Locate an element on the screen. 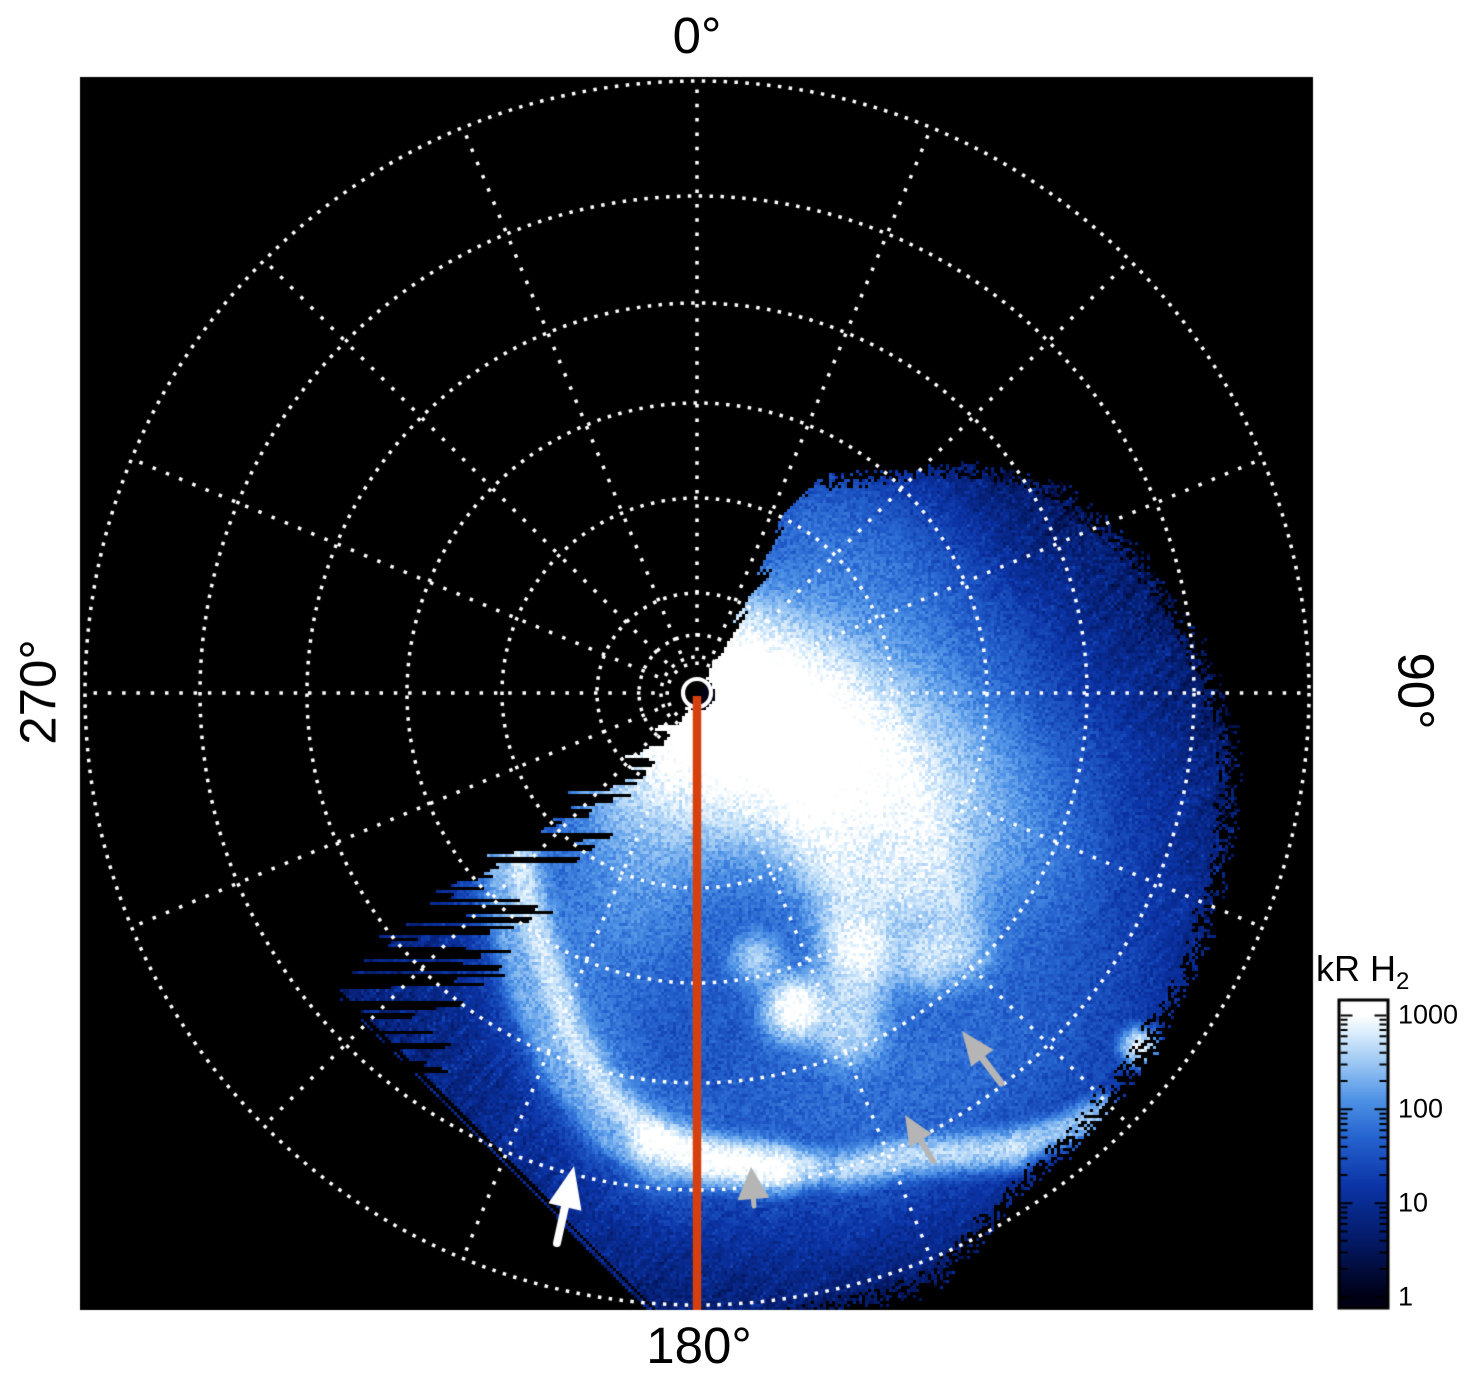  colorbar-title-subscript: 2 is located at coordinates (1403, 982).